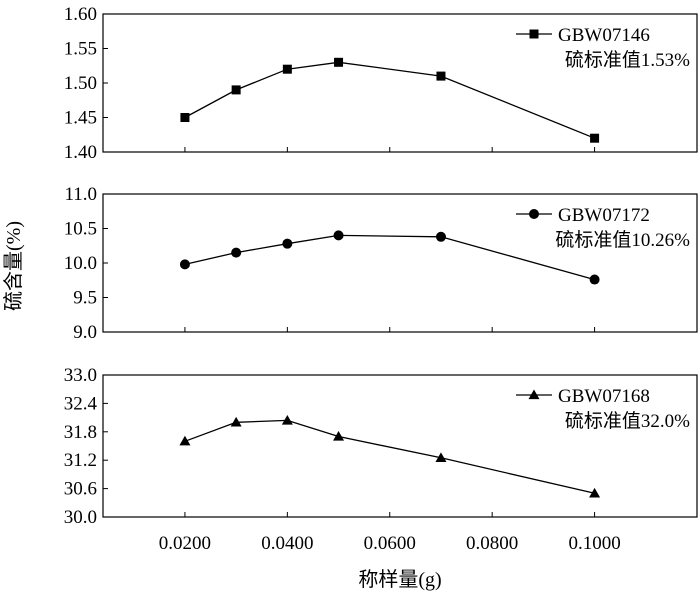 The height and width of the screenshot is (601, 700). I want to click on y-tick-label-1: 1.60, so click(80, 14).